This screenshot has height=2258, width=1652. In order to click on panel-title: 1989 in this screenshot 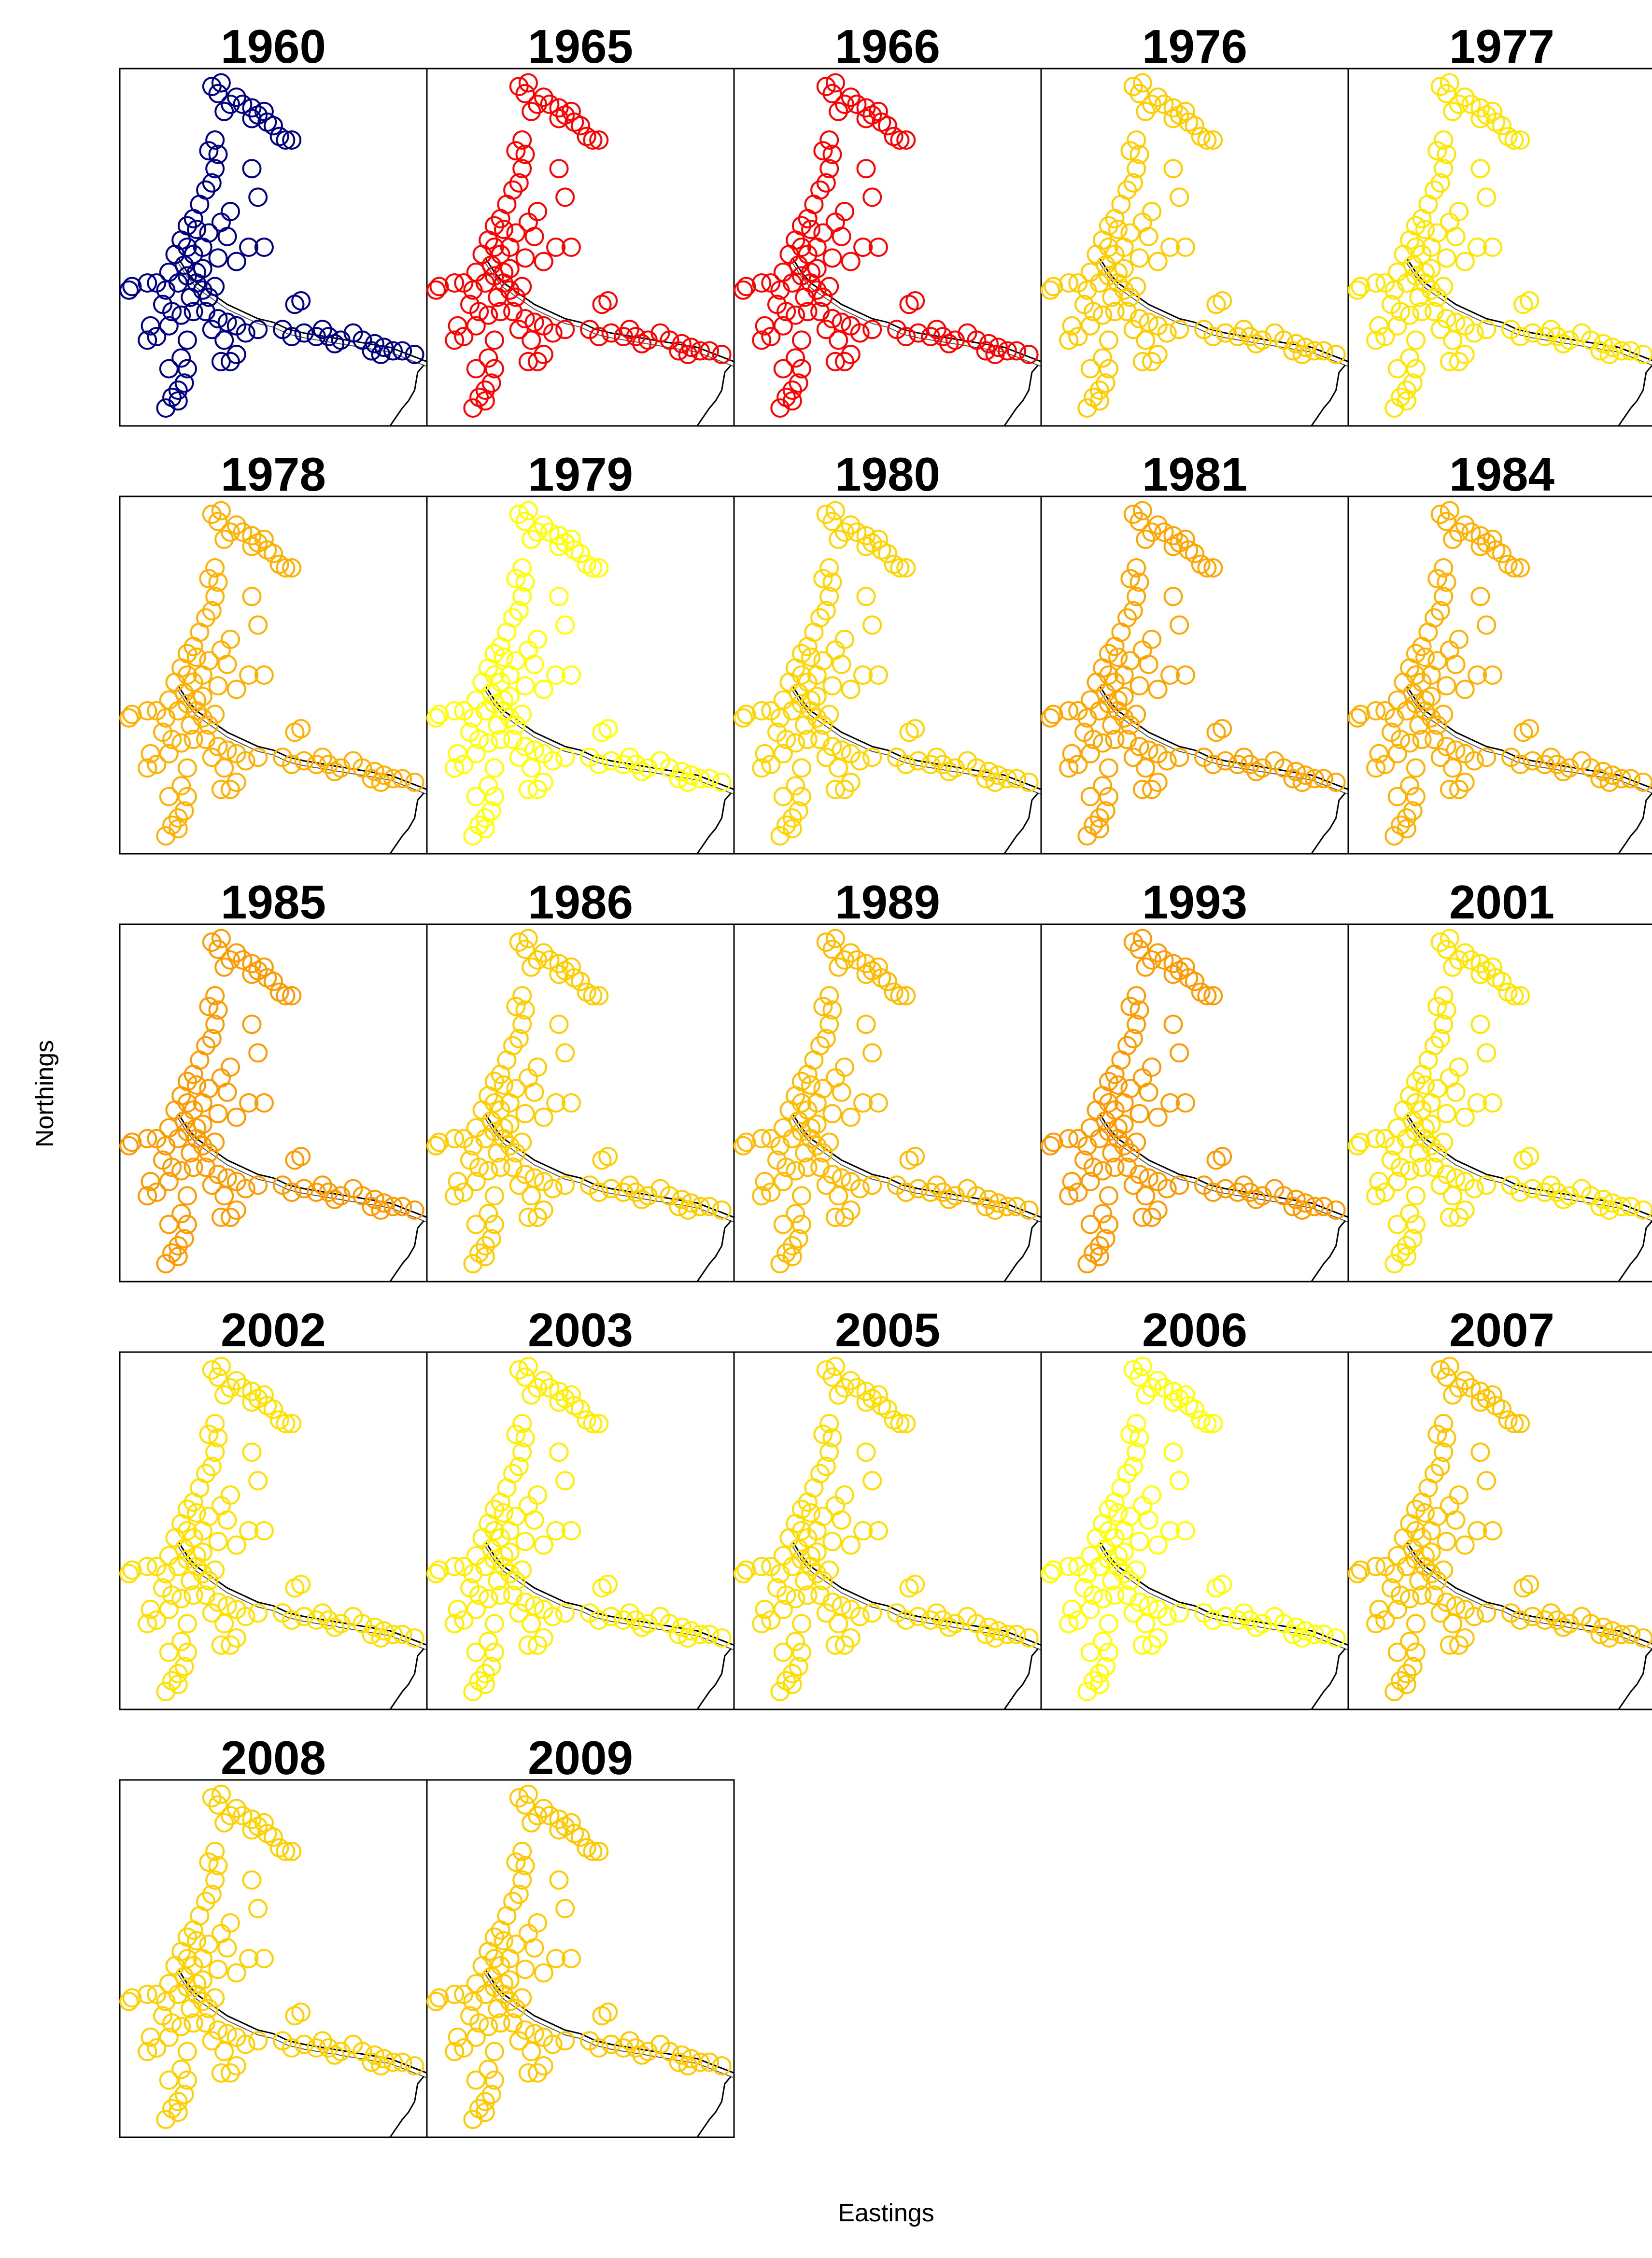, I will do `click(887, 902)`.